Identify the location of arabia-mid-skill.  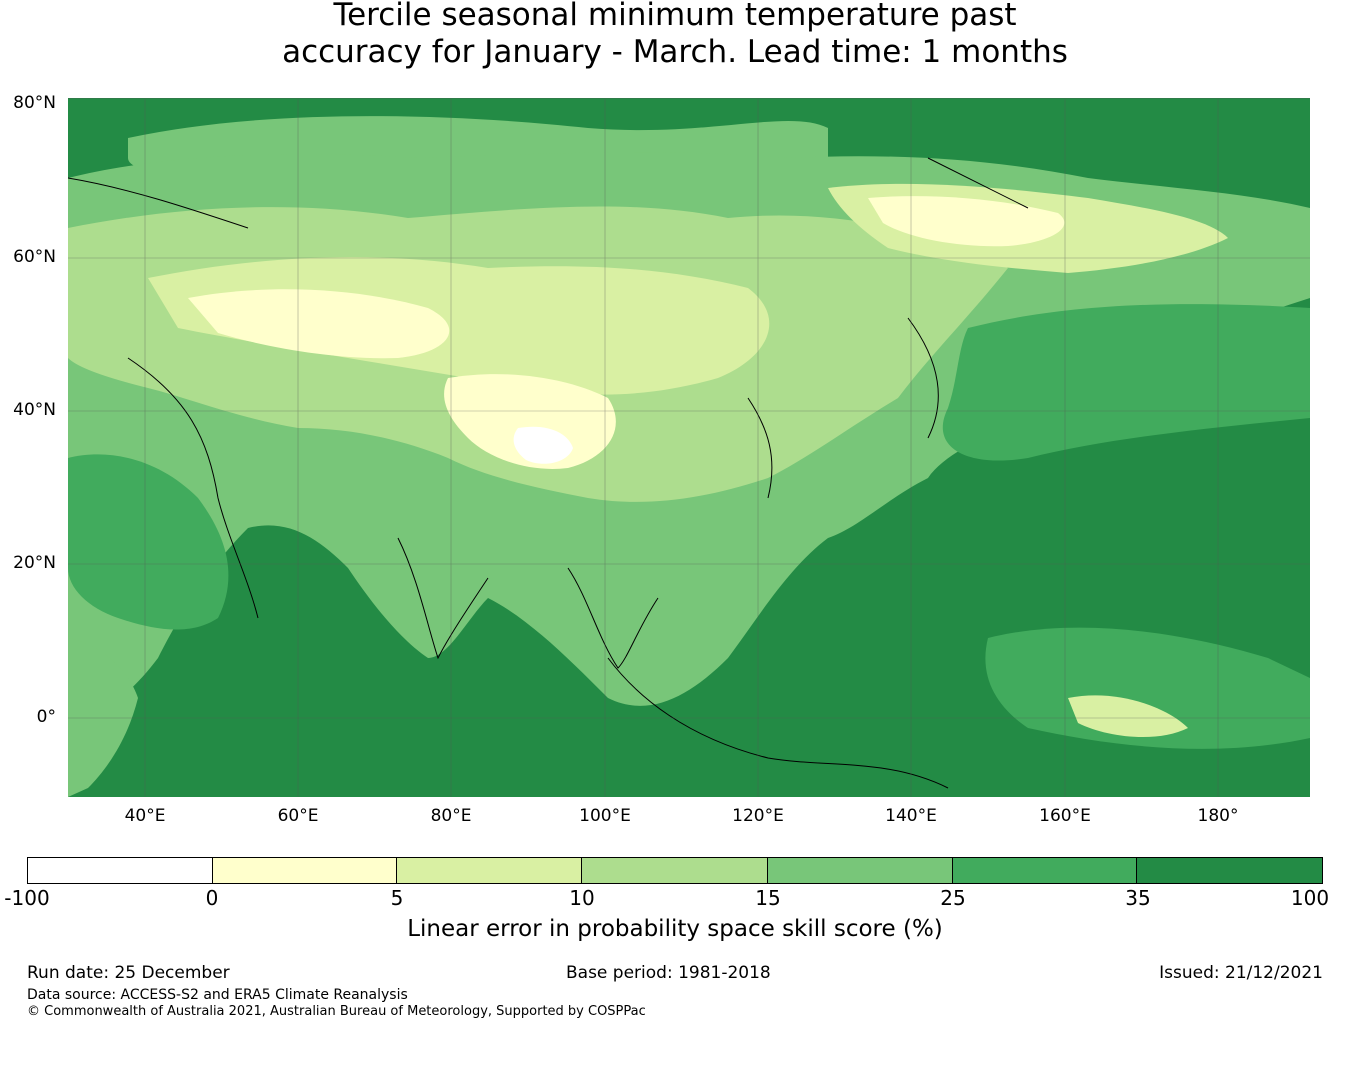
(148, 542).